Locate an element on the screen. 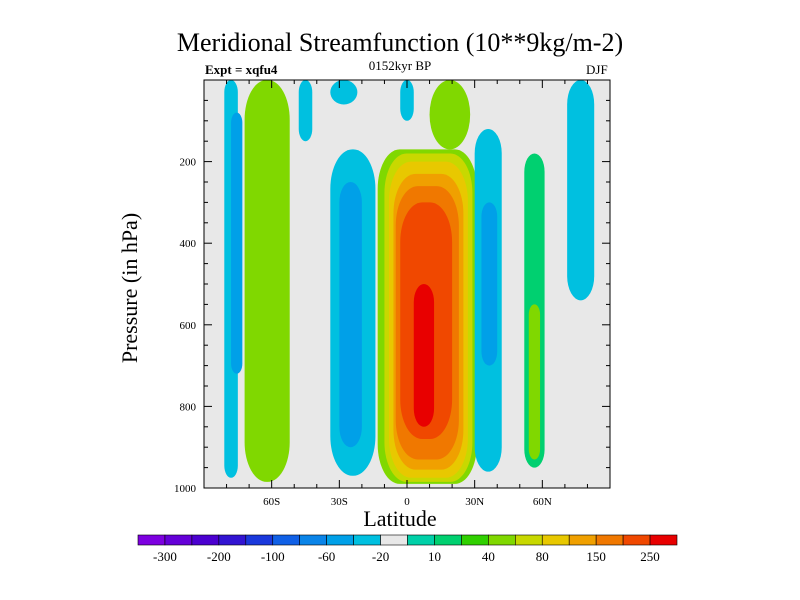  colorbar-label: -100 is located at coordinates (273, 556).